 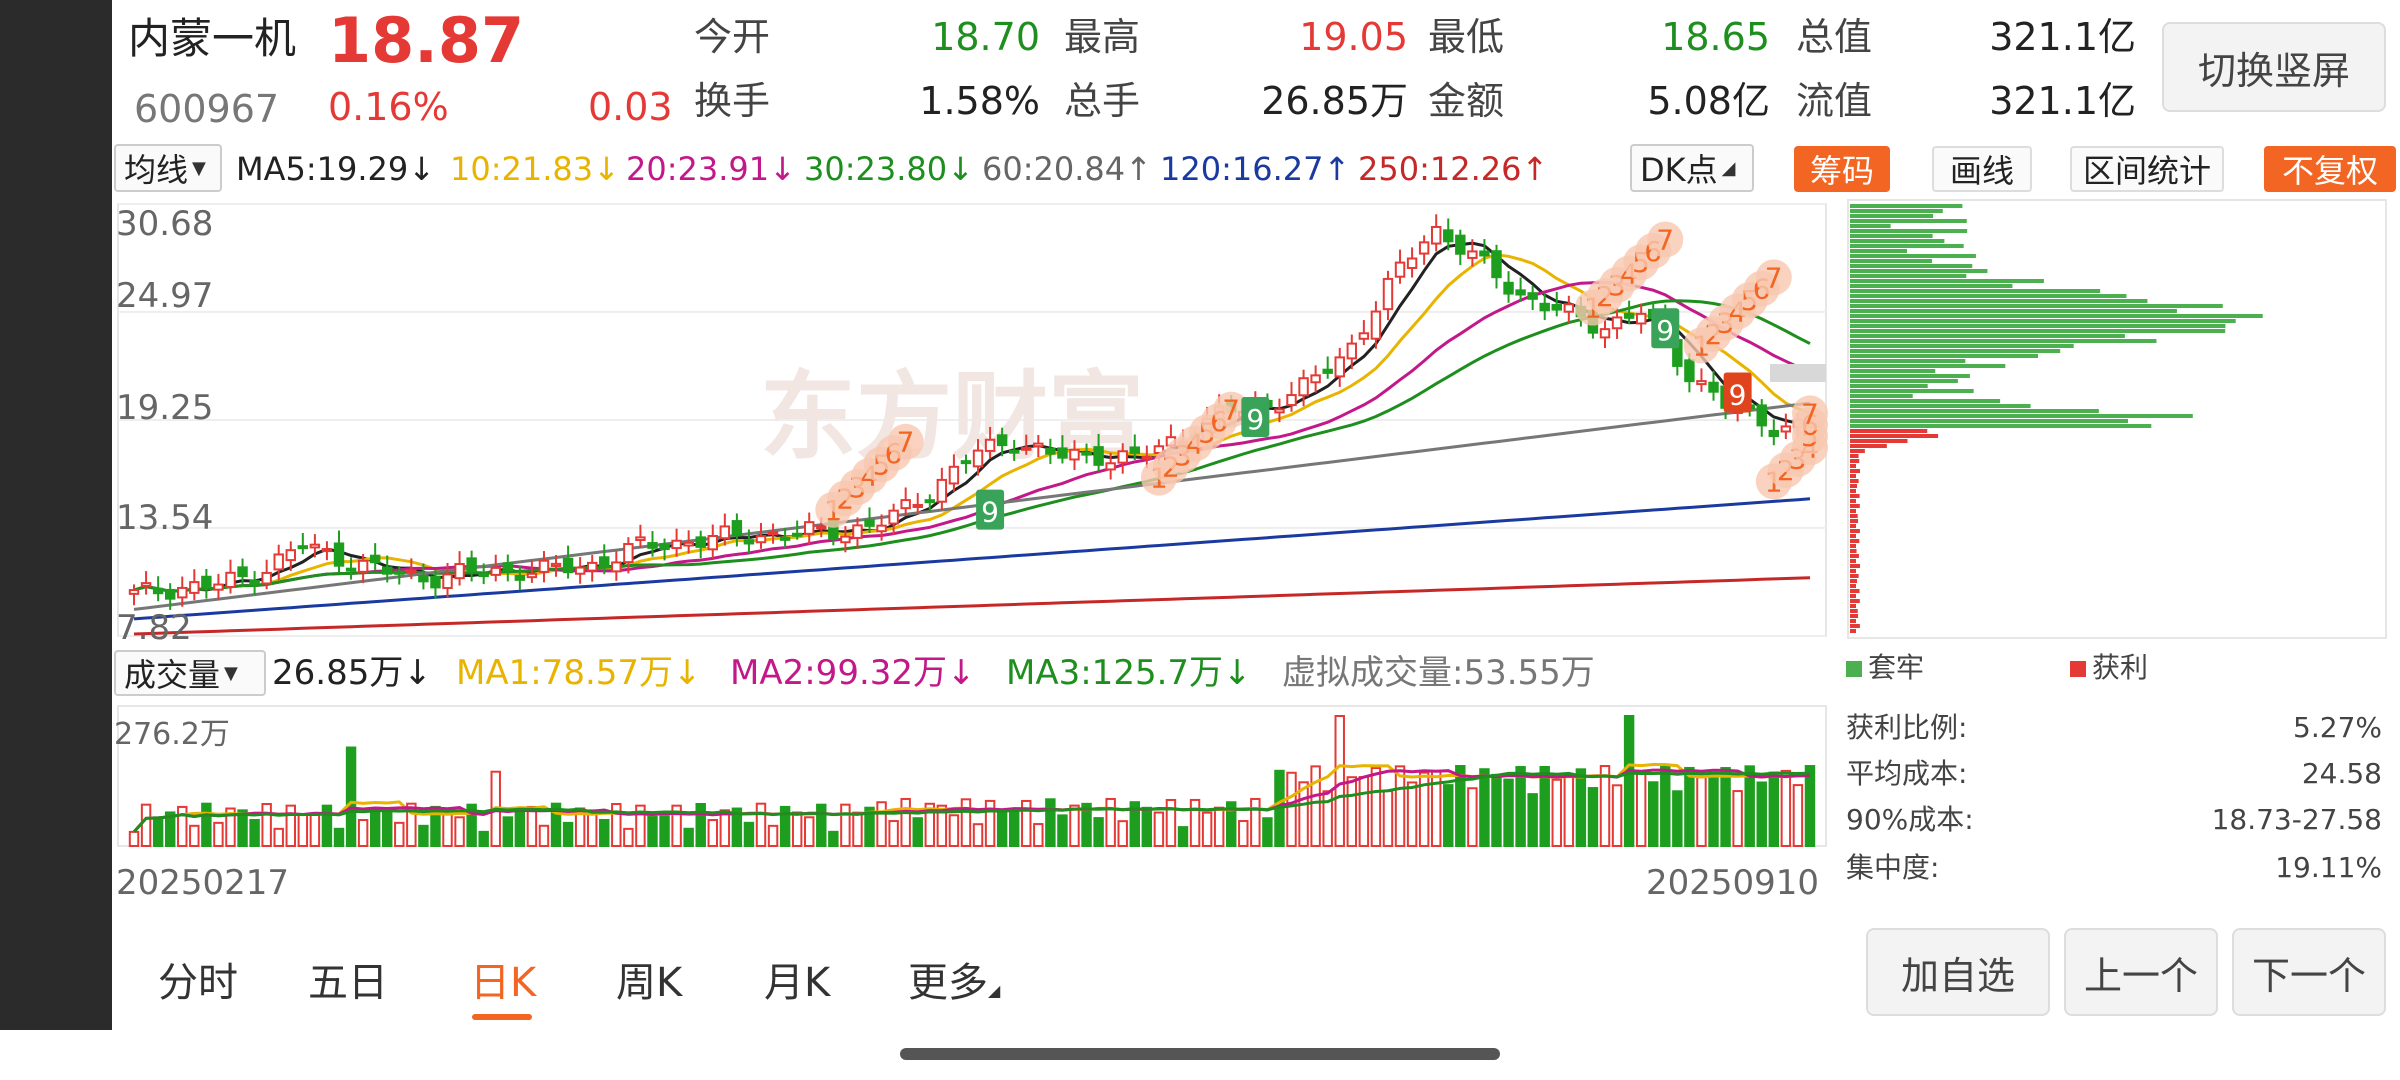 What do you see at coordinates (2274, 67) in the screenshot?
I see `switch-portrait-button: 切换竖屏` at bounding box center [2274, 67].